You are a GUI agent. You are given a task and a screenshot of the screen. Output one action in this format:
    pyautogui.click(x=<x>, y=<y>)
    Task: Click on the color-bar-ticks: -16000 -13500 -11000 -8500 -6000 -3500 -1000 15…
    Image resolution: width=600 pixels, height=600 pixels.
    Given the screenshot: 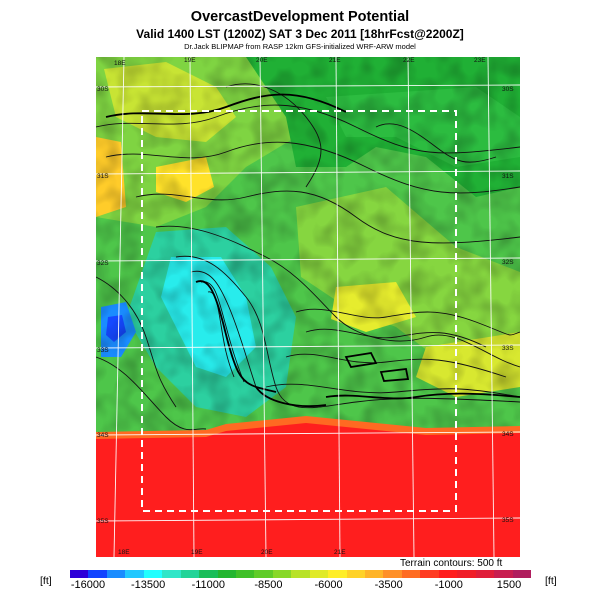 What is the action you would take?
    pyautogui.click(x=300, y=587)
    